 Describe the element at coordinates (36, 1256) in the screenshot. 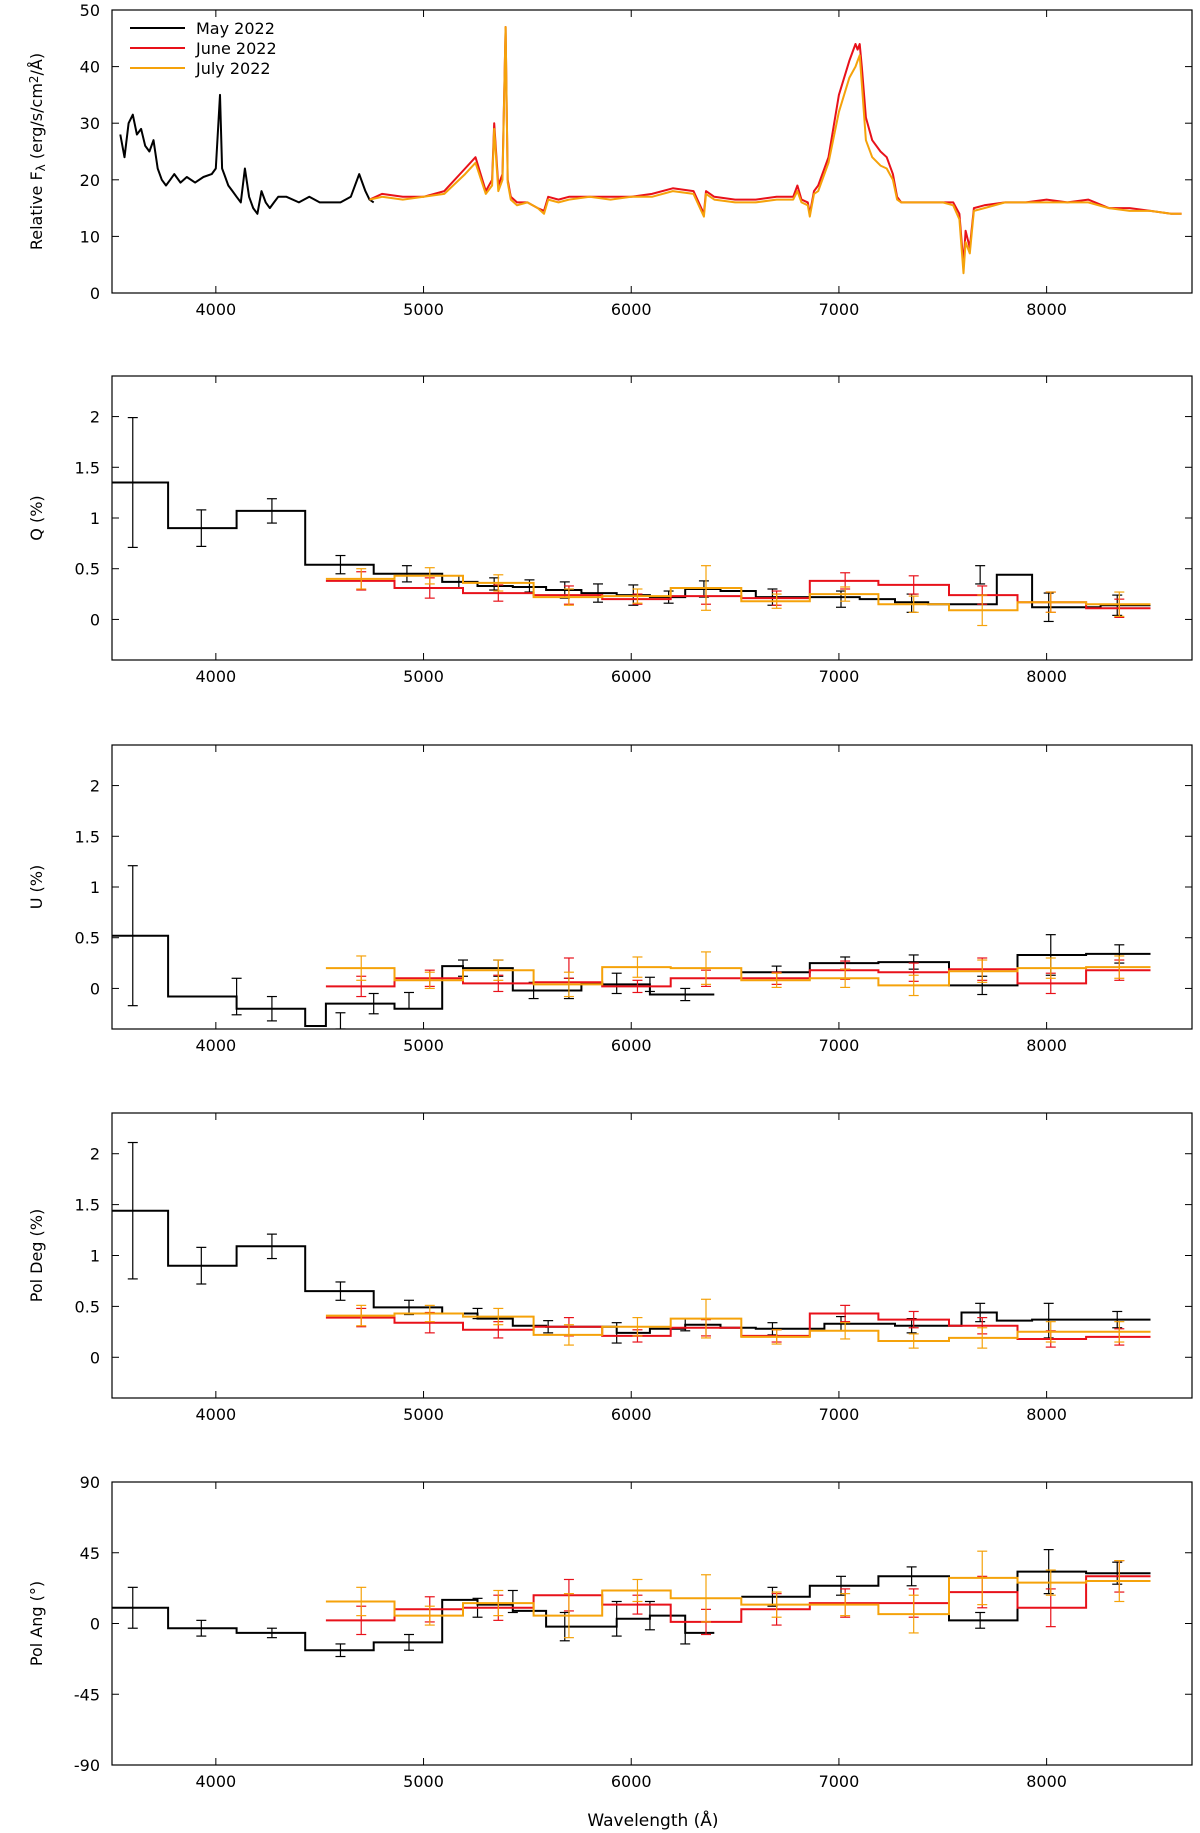

I see `y-axis-label: Pol Deg (%)` at that location.